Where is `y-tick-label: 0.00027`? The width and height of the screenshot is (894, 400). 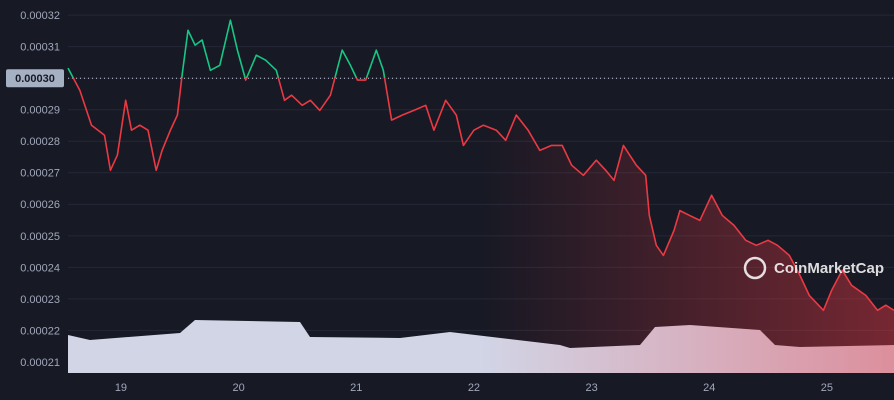
y-tick-label: 0.00027 is located at coordinates (40, 174).